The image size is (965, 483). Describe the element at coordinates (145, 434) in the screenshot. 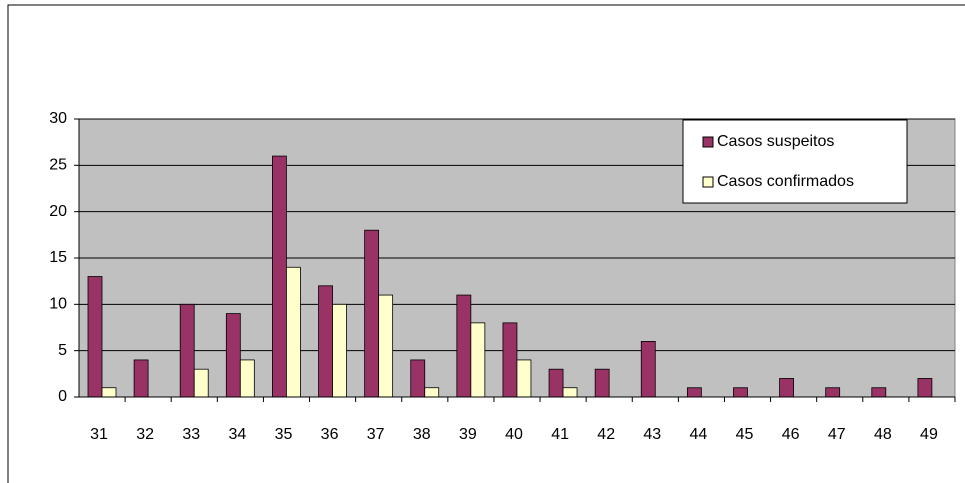

I see `x-tick-label: 32` at that location.